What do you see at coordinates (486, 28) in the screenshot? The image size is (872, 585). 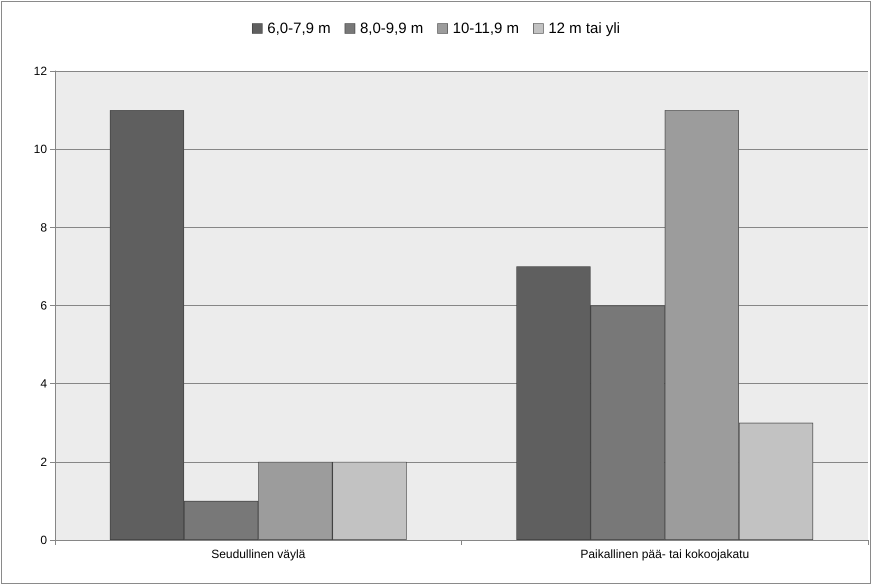 I see `legend-label: 10-11,9 m` at bounding box center [486, 28].